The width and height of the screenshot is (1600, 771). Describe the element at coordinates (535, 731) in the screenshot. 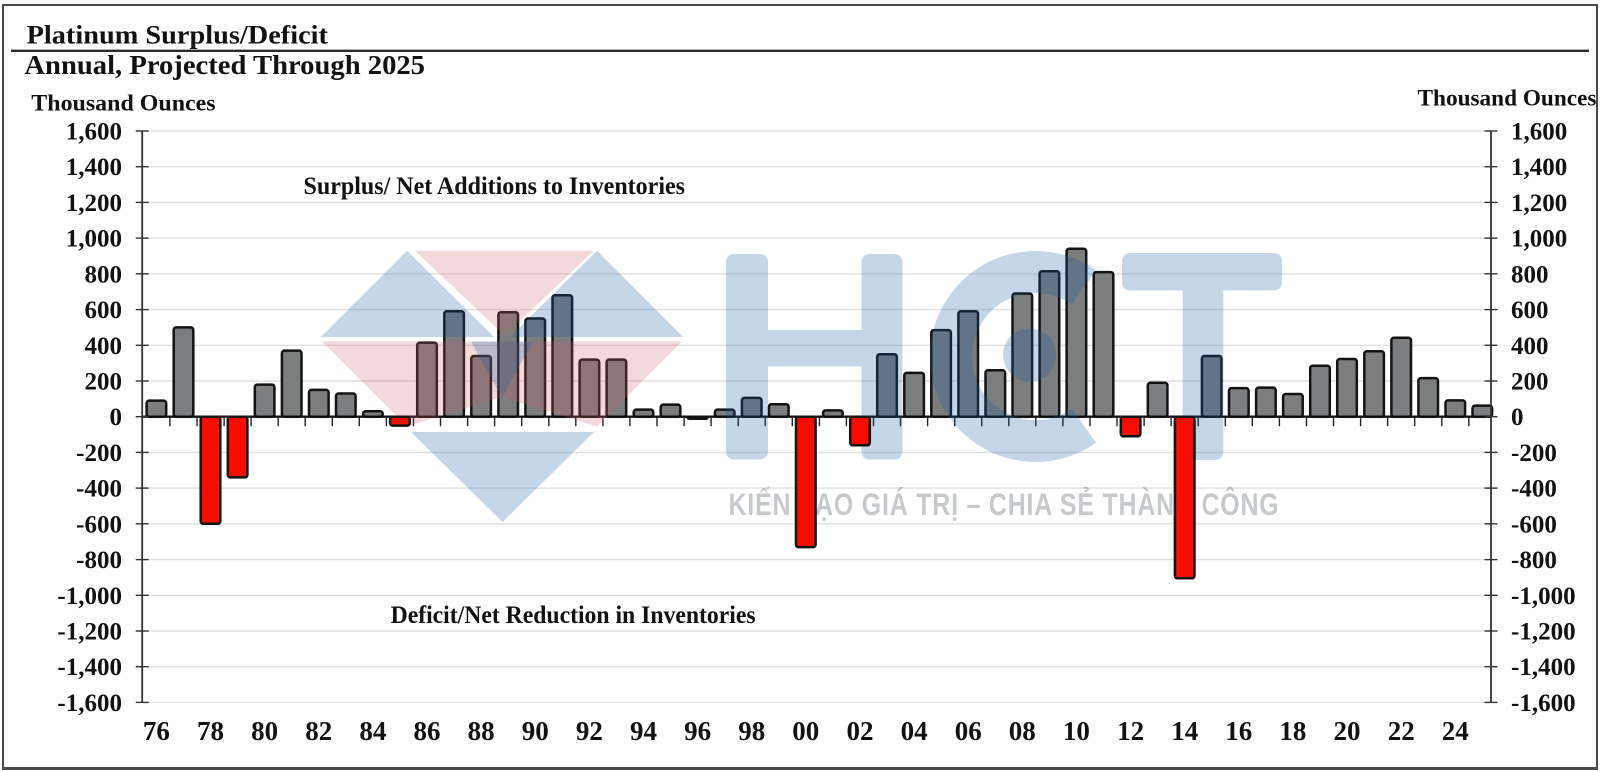

I see `svg-text: 90` at that location.